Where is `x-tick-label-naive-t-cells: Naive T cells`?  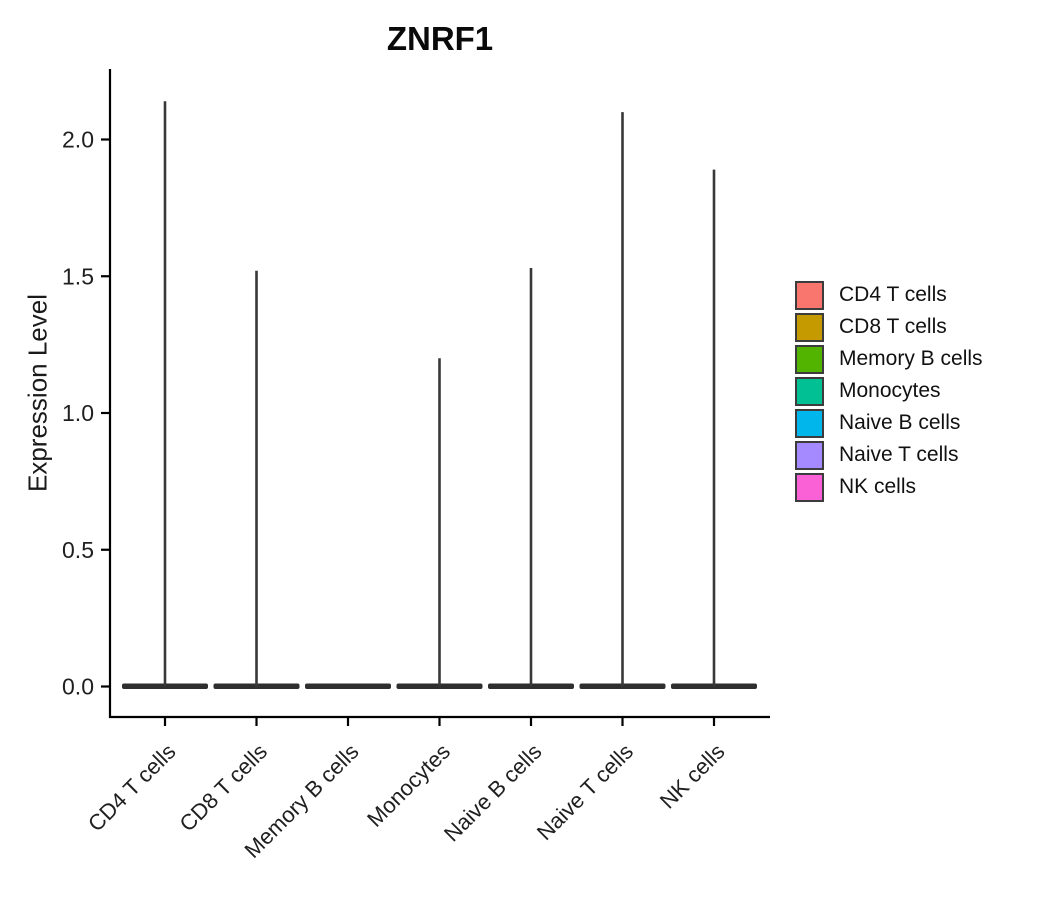 x-tick-label-naive-t-cells: Naive T cells is located at coordinates (585, 792).